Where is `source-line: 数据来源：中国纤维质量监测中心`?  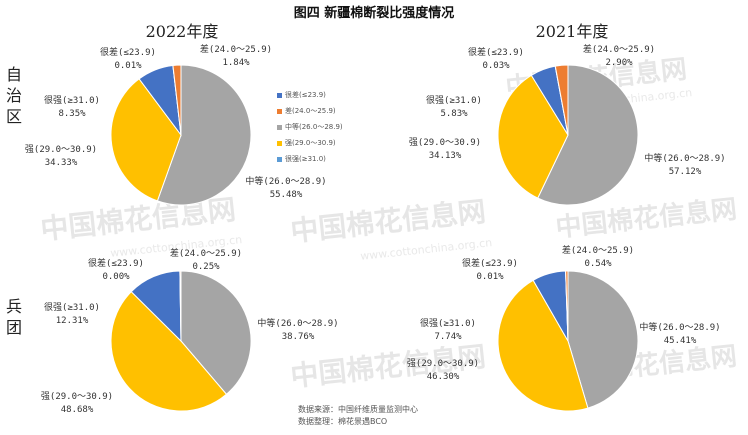
source-line: 数据来源：中国纤维质量监测中心 is located at coordinates (358, 409).